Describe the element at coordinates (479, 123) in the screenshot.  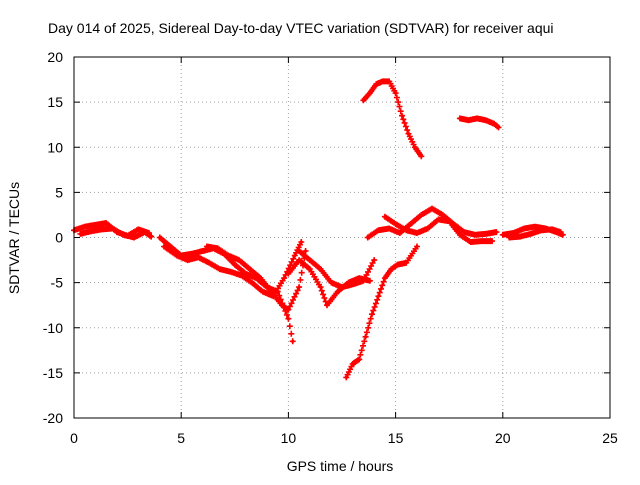
I see `series-track-l` at that location.